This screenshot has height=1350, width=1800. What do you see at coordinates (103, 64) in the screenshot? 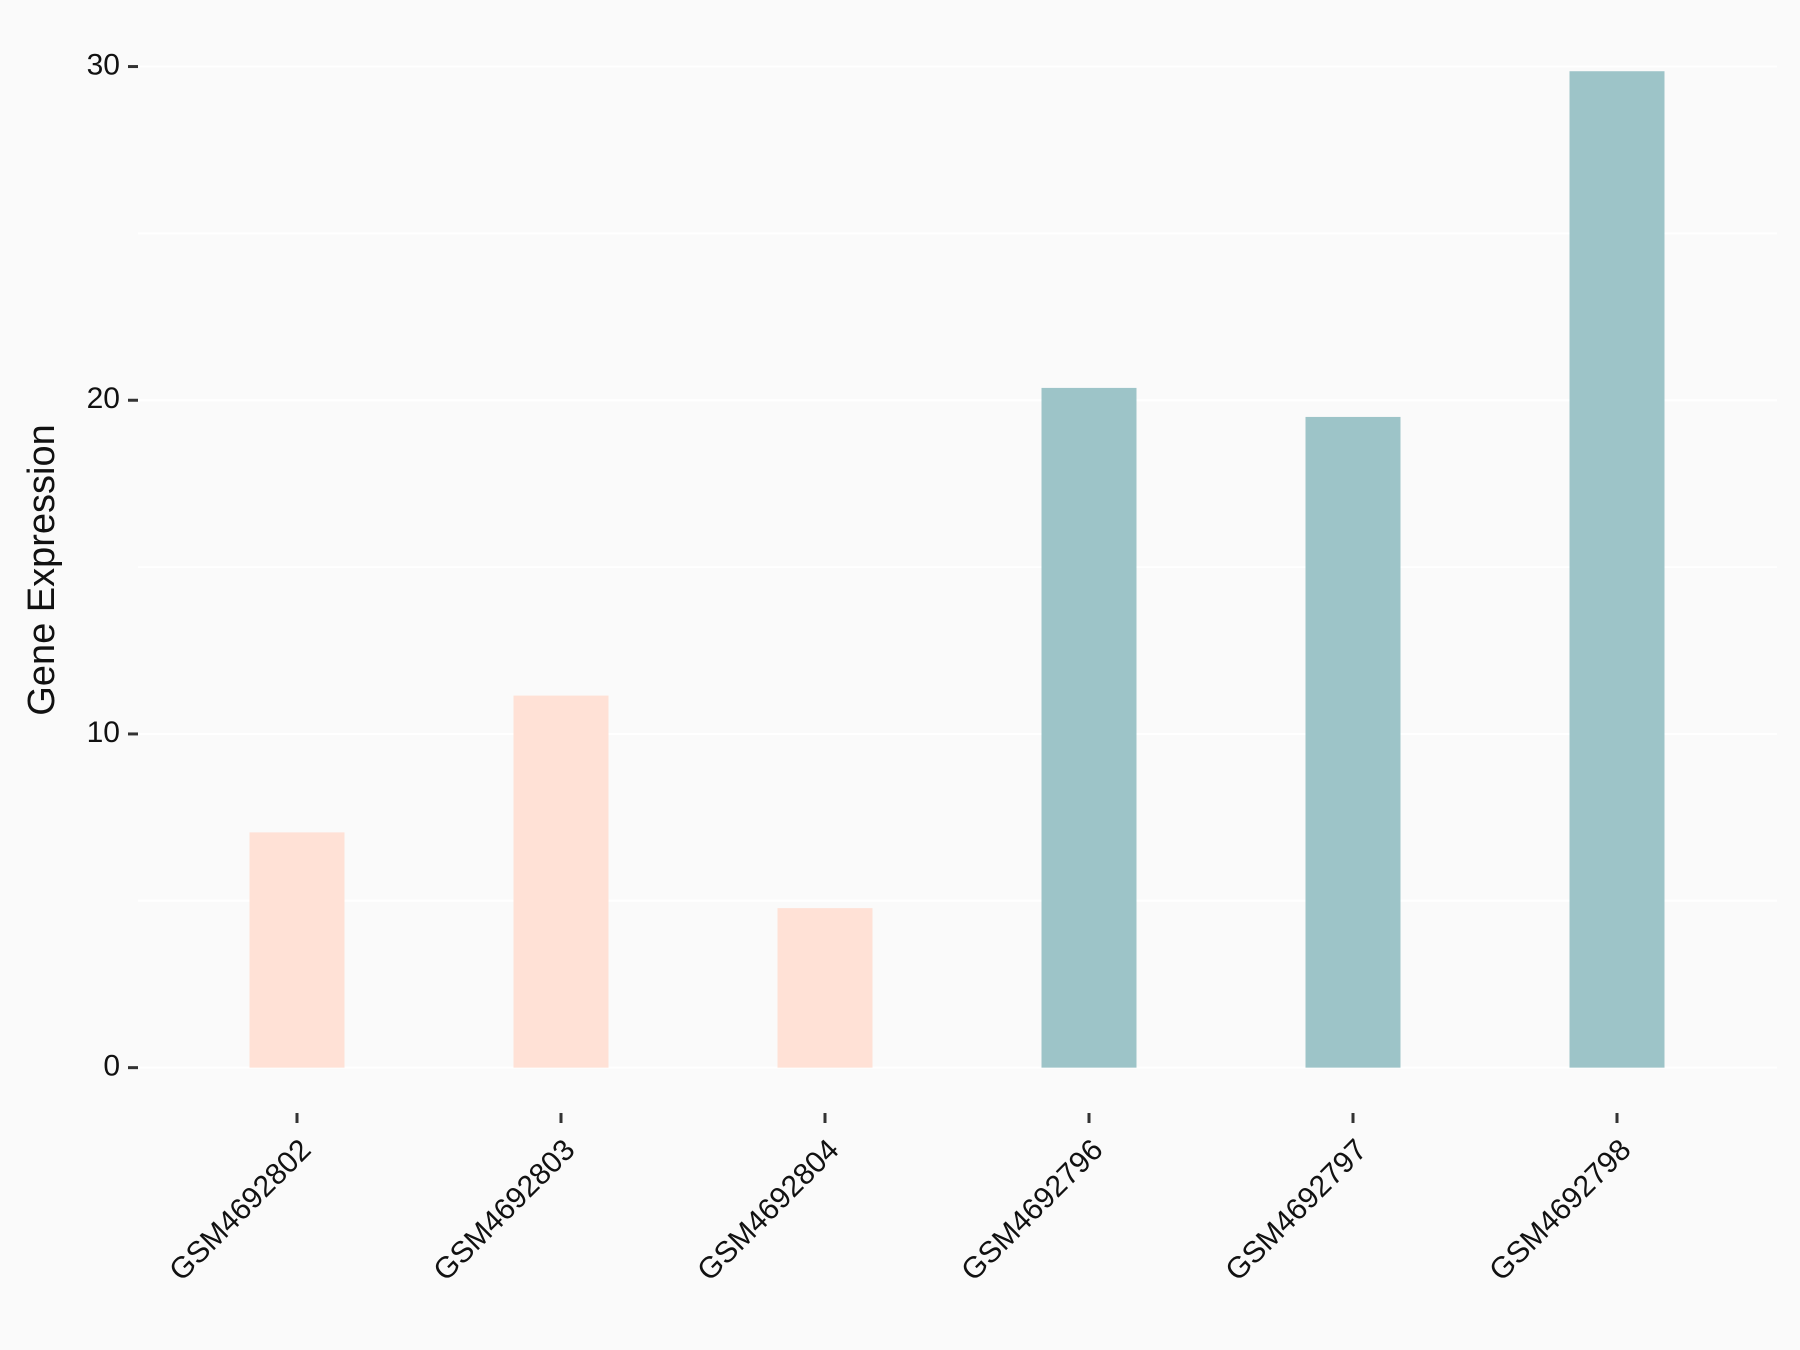
I see `y-tick-label: 30` at bounding box center [103, 64].